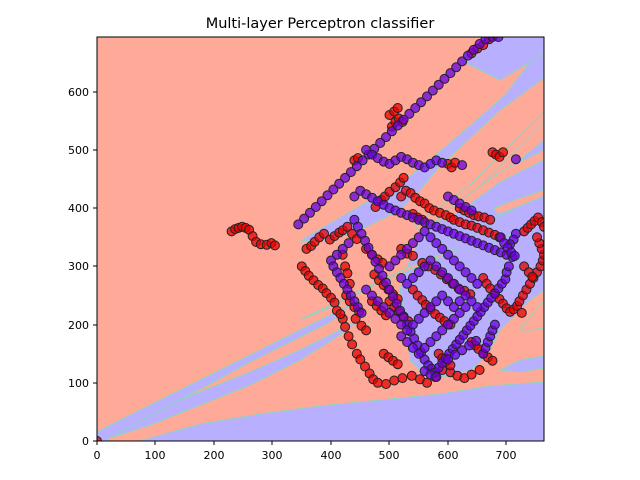  I want to click on x-tick-label: 500, so click(389, 455).